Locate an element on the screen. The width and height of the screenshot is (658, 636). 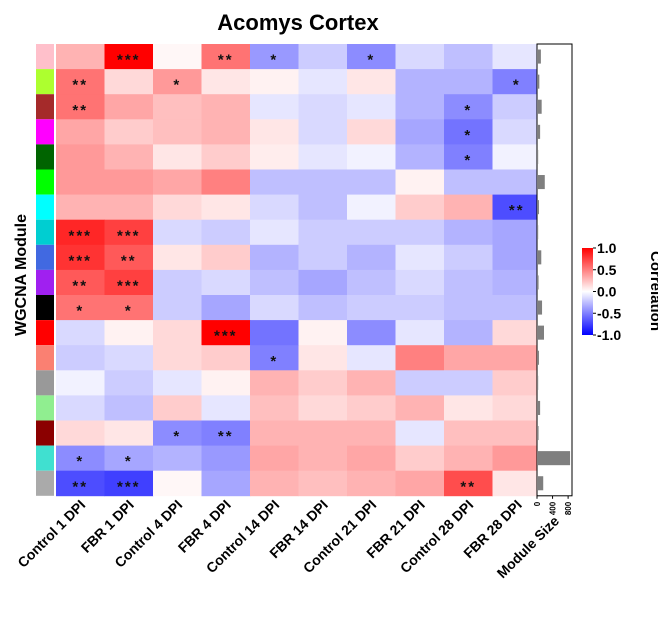
module-color-swatches is located at coordinates (45, 270).